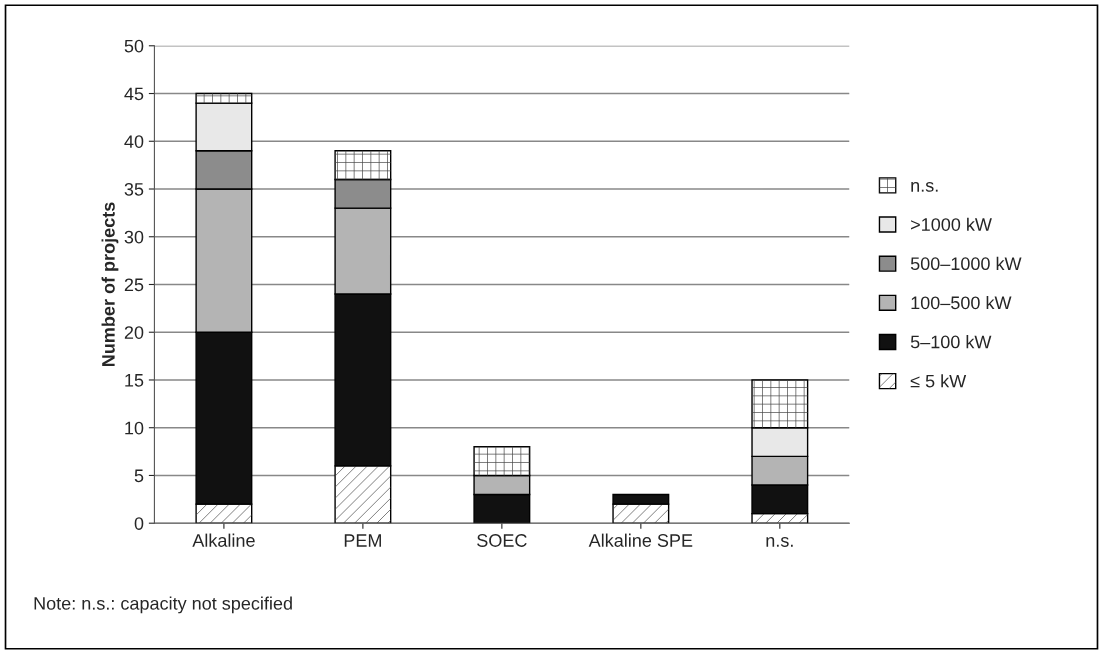  What do you see at coordinates (110, 284) in the screenshot?
I see `y-axis-title: Number of projects` at bounding box center [110, 284].